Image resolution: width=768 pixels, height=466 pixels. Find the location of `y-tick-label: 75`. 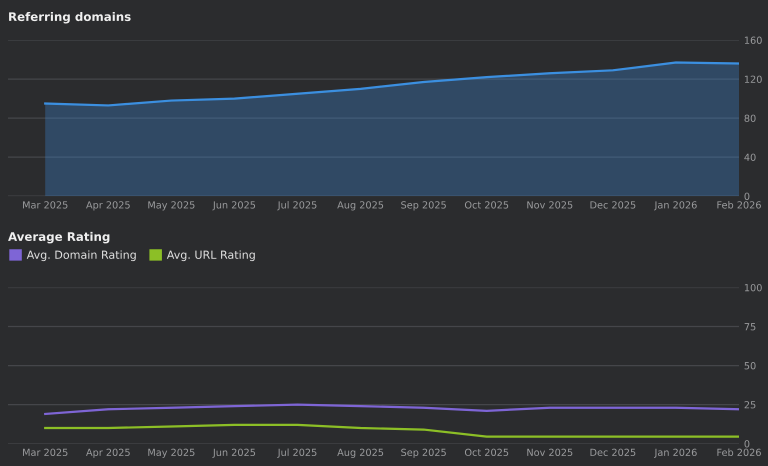

y-tick-label: 75 is located at coordinates (750, 326).